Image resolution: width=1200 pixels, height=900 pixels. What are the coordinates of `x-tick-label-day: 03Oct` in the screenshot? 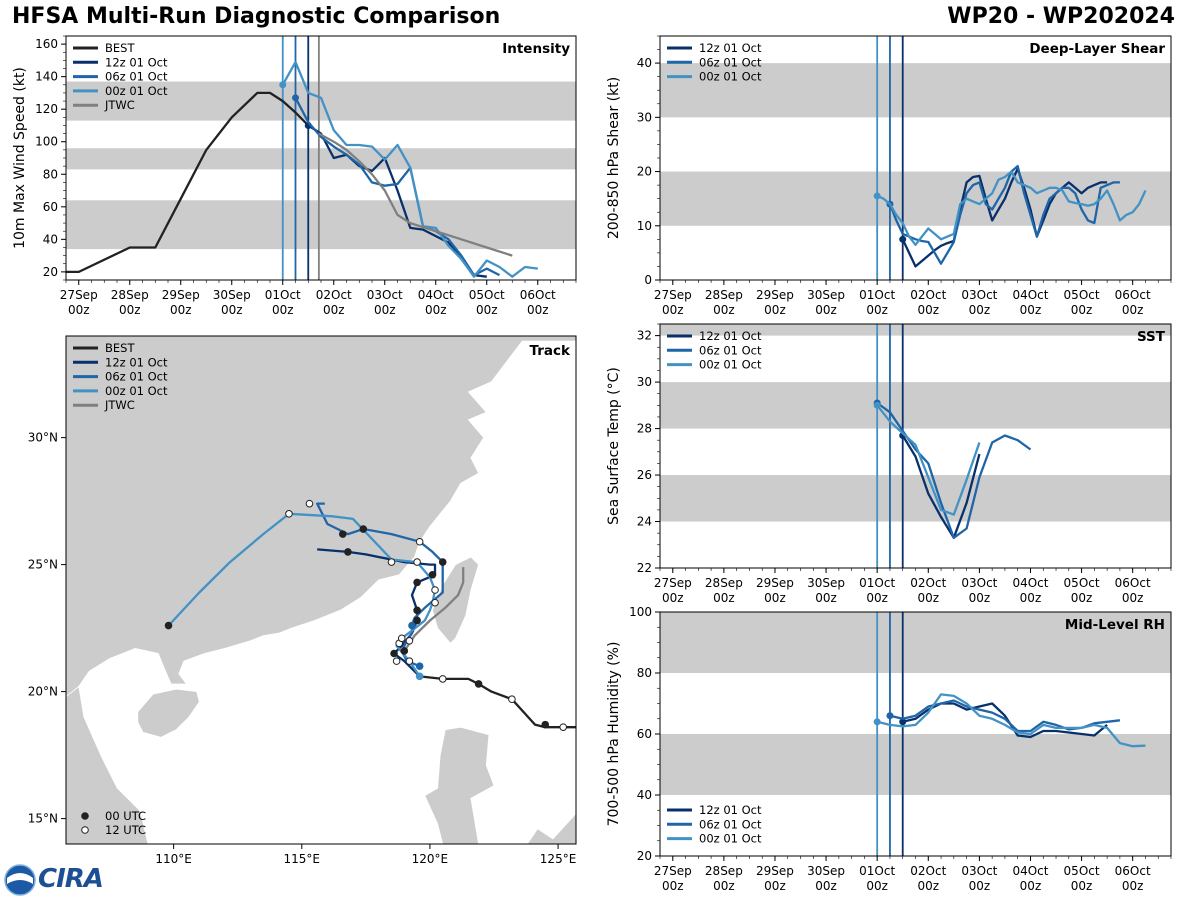 It's located at (979, 583).